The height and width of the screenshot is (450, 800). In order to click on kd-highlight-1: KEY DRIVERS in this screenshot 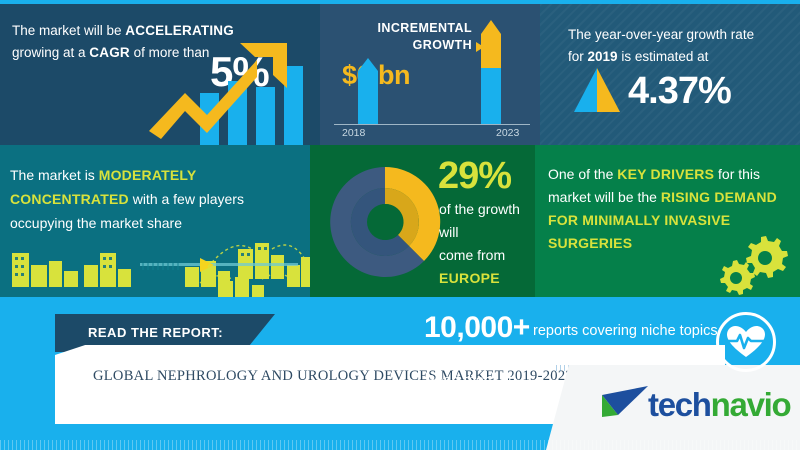, I will do `click(666, 174)`.